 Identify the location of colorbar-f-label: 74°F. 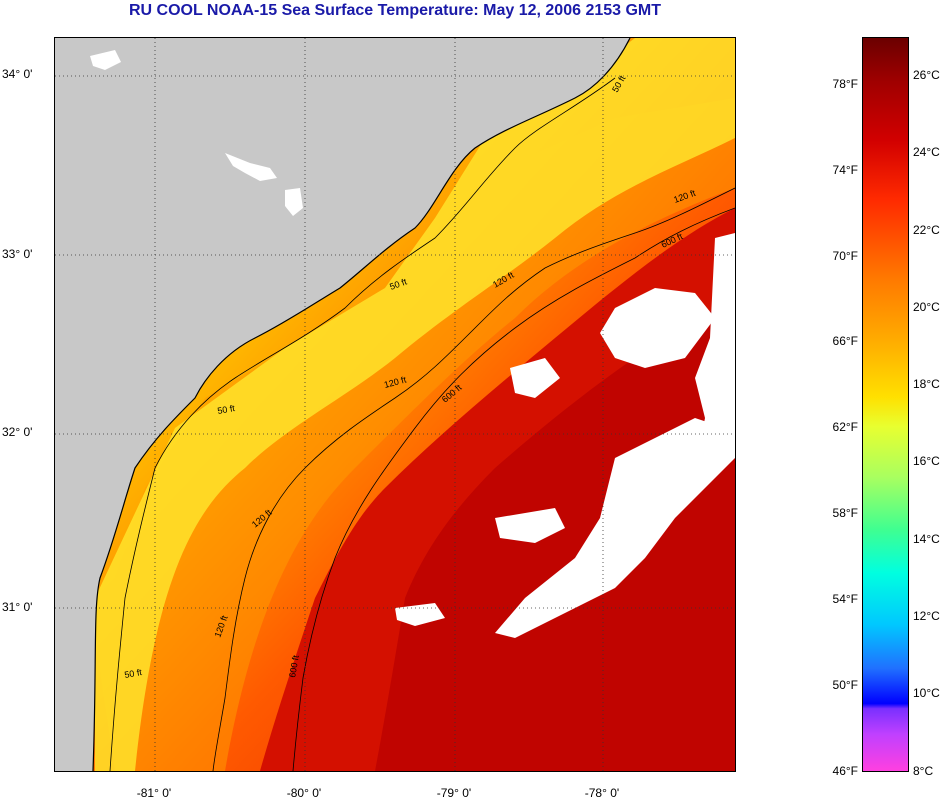
(845, 170).